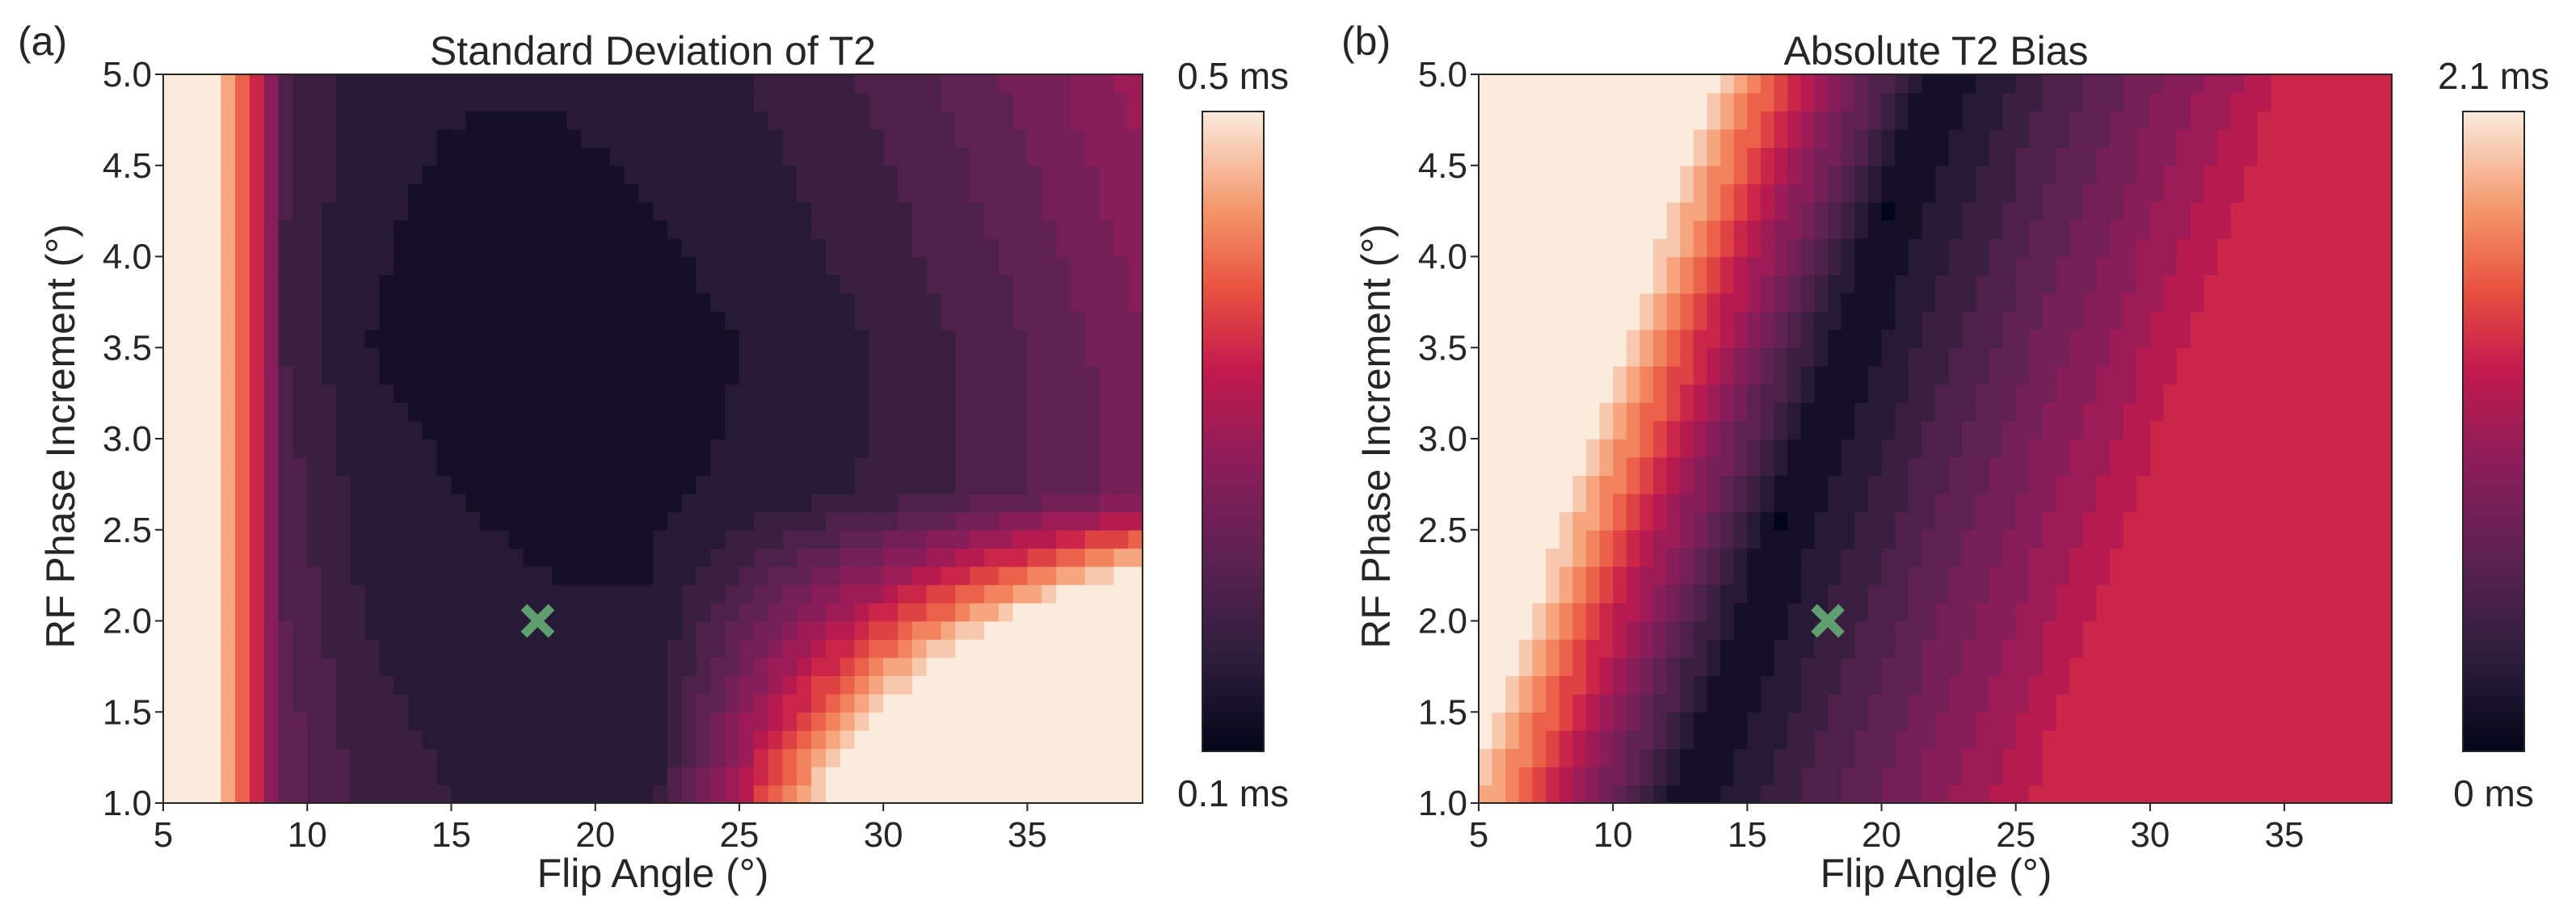 The image size is (2576, 921). Describe the element at coordinates (883, 835) in the screenshot. I see `x-tick-label: 30` at that location.